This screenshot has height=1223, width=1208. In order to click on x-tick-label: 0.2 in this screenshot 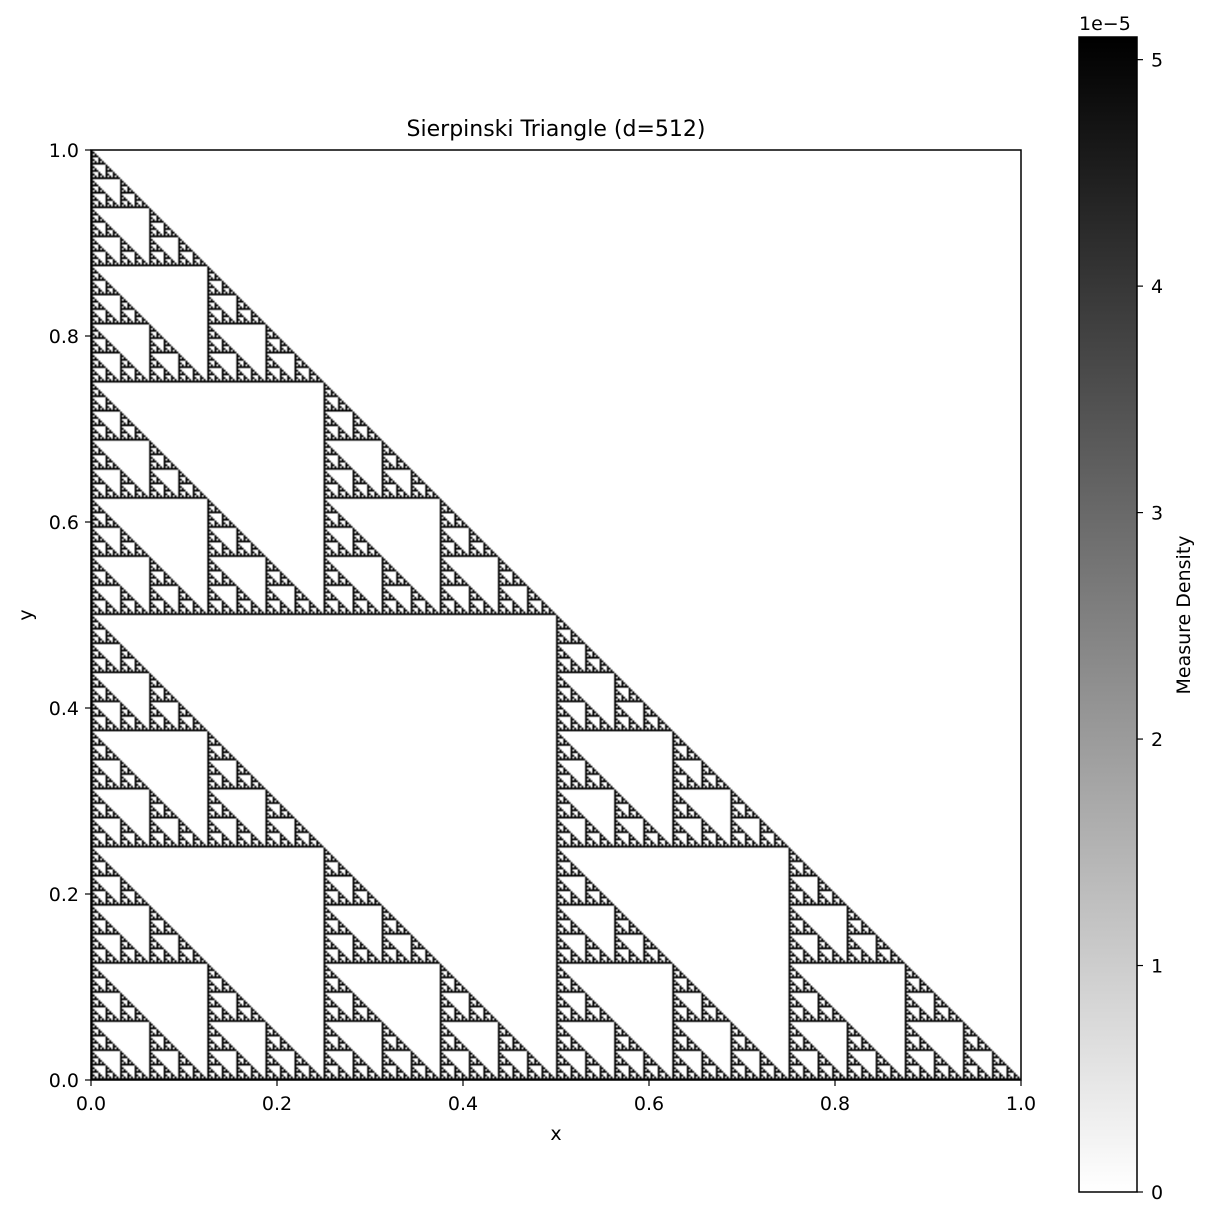, I will do `click(277, 1104)`.